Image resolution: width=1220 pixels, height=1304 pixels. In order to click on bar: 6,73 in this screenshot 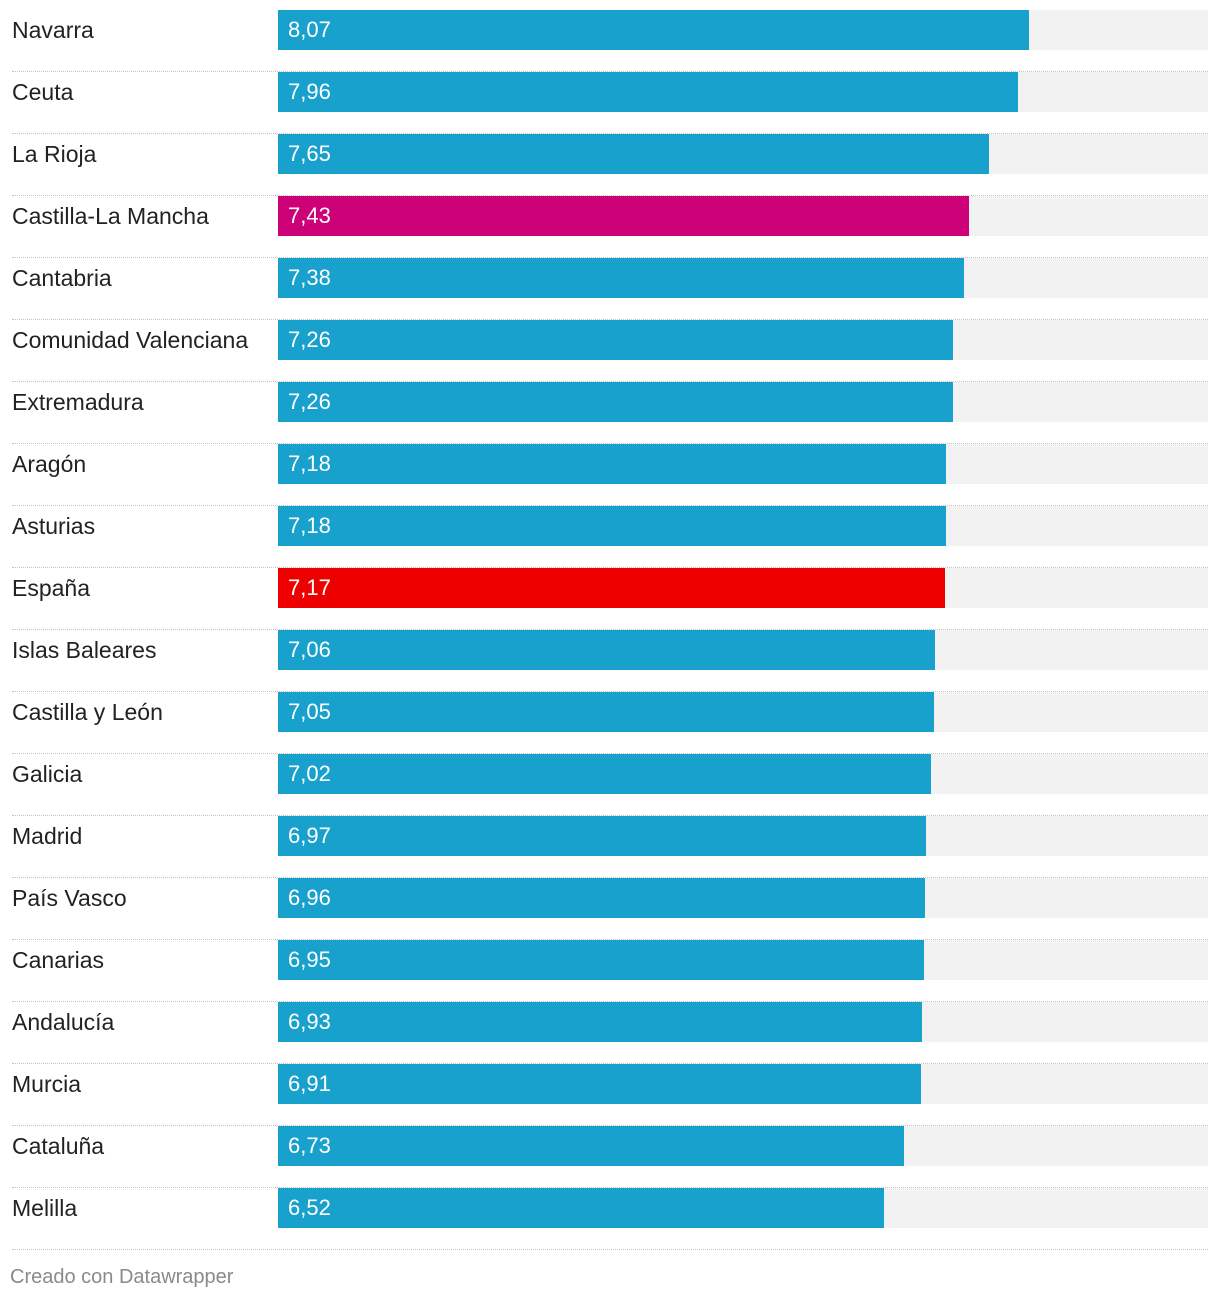, I will do `click(591, 1146)`.